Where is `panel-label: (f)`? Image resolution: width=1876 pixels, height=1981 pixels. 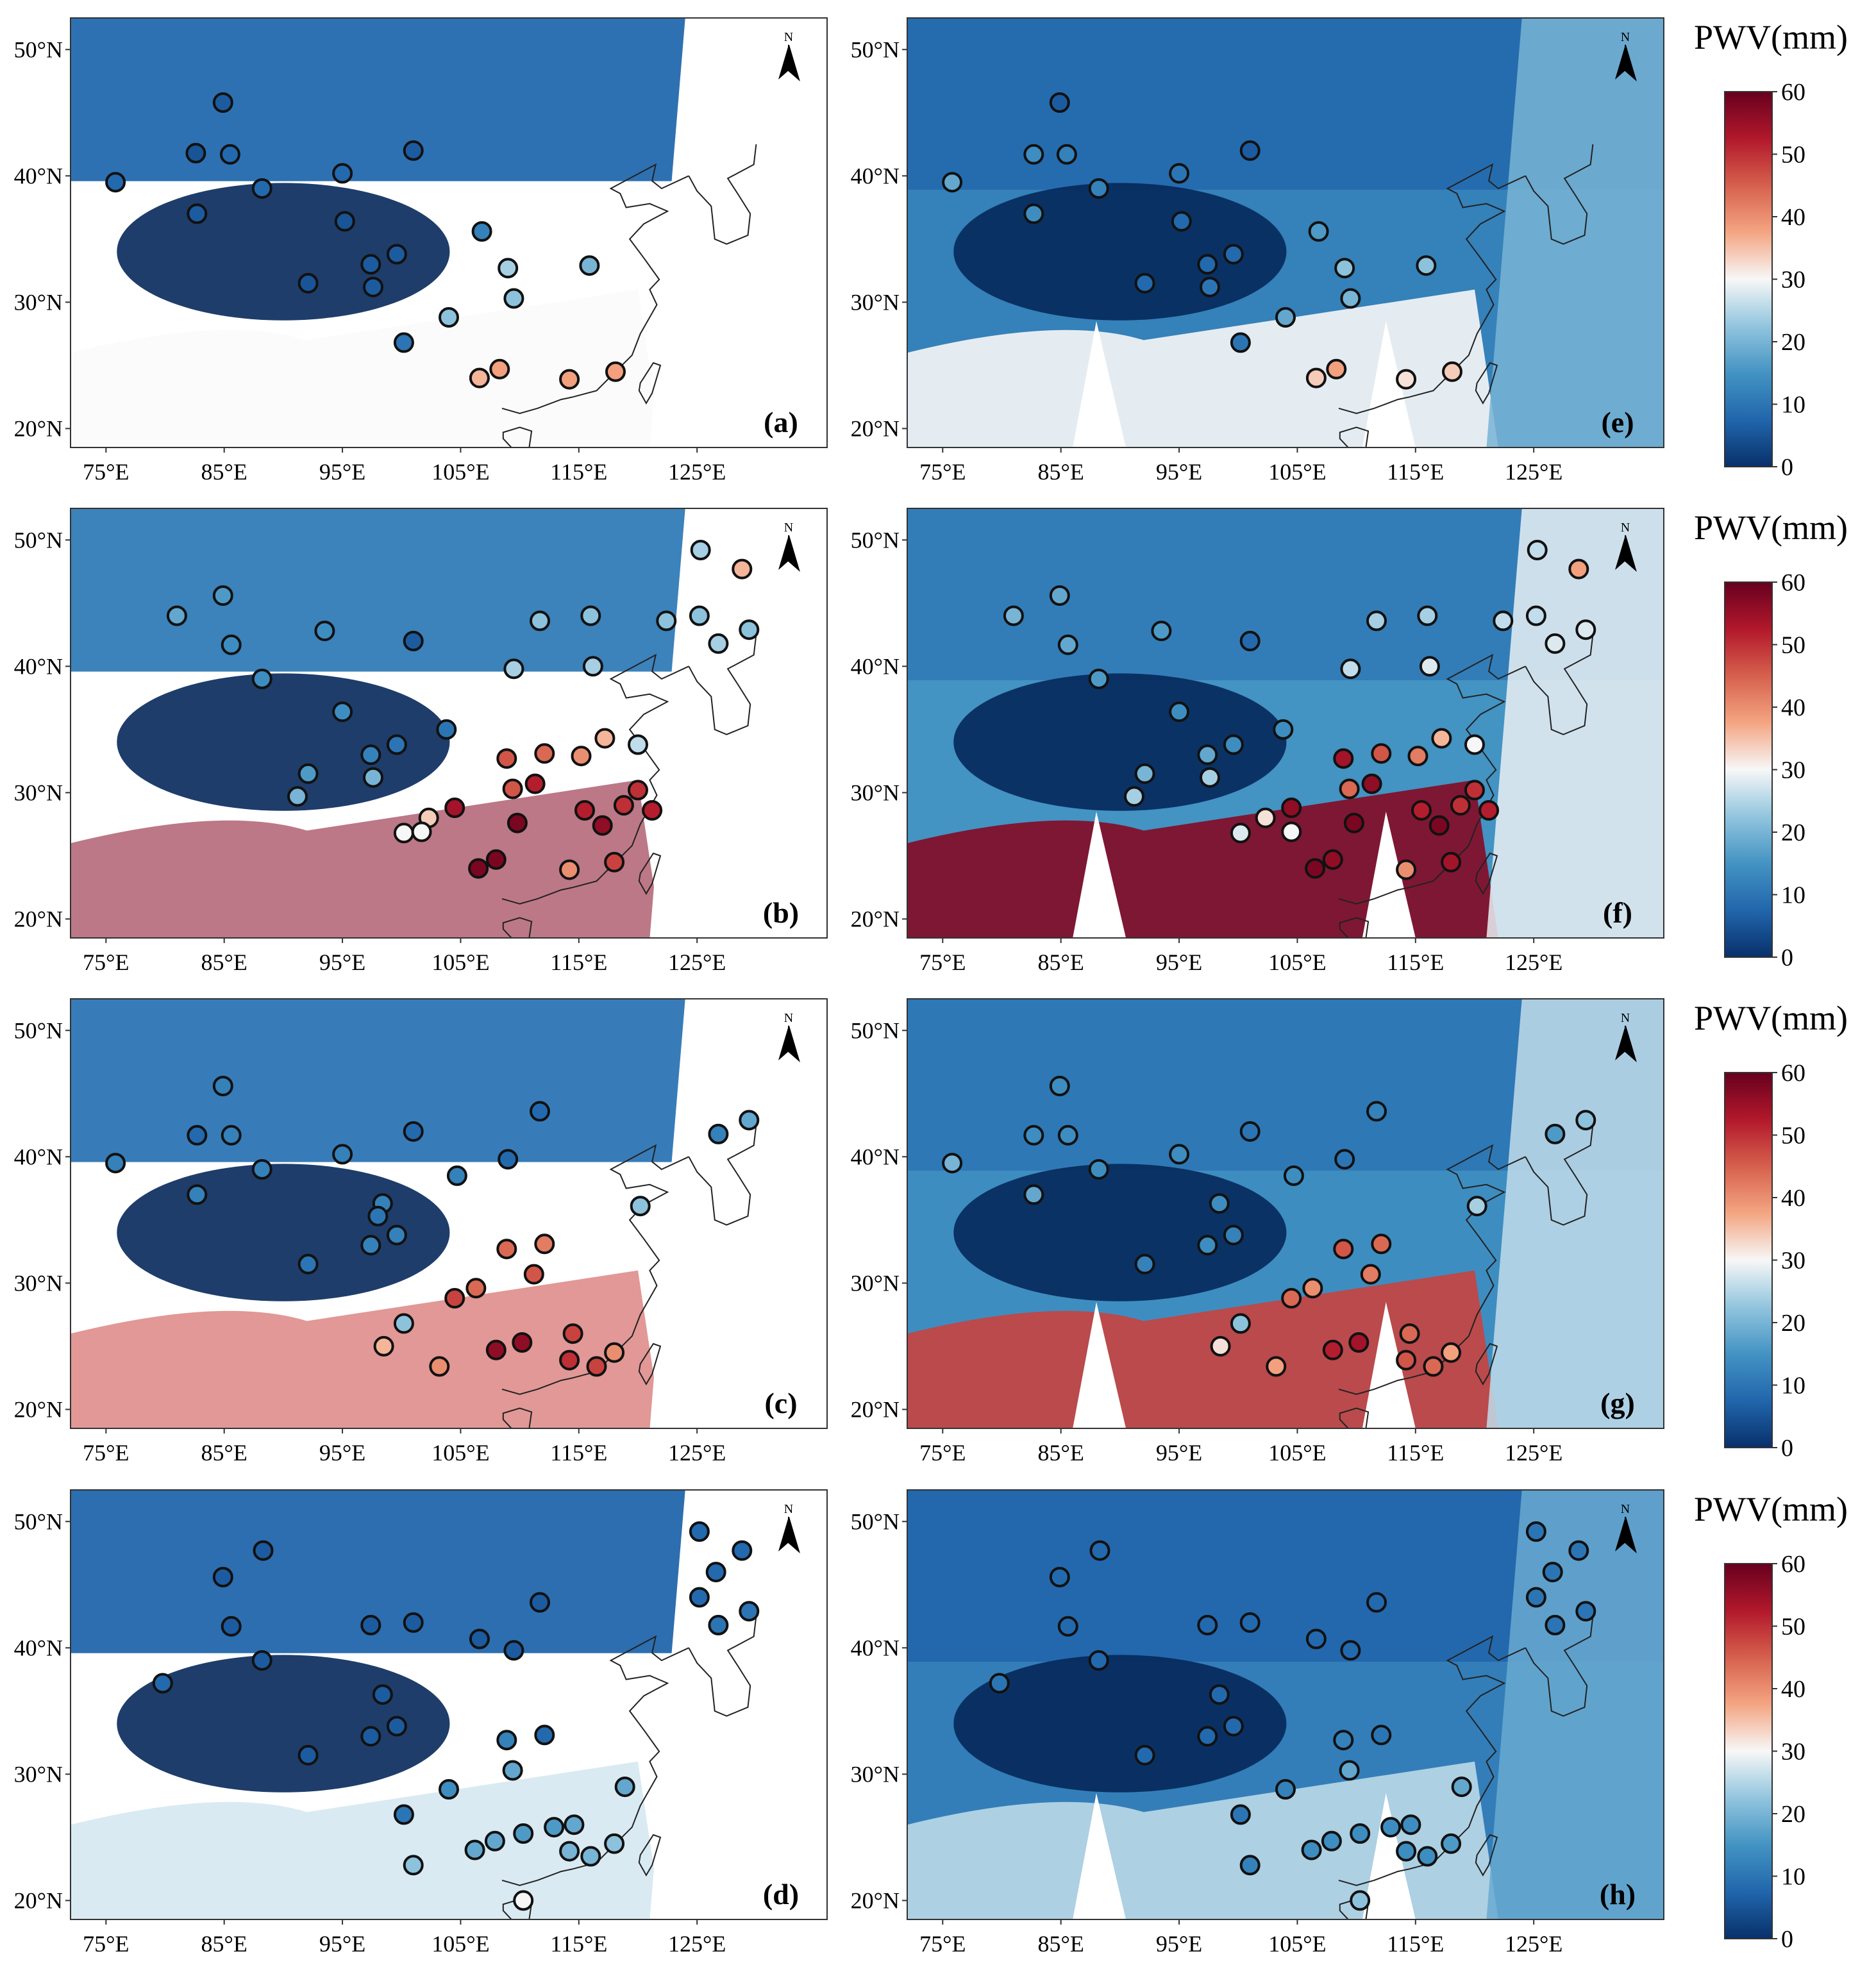 panel-label: (f) is located at coordinates (1617, 912).